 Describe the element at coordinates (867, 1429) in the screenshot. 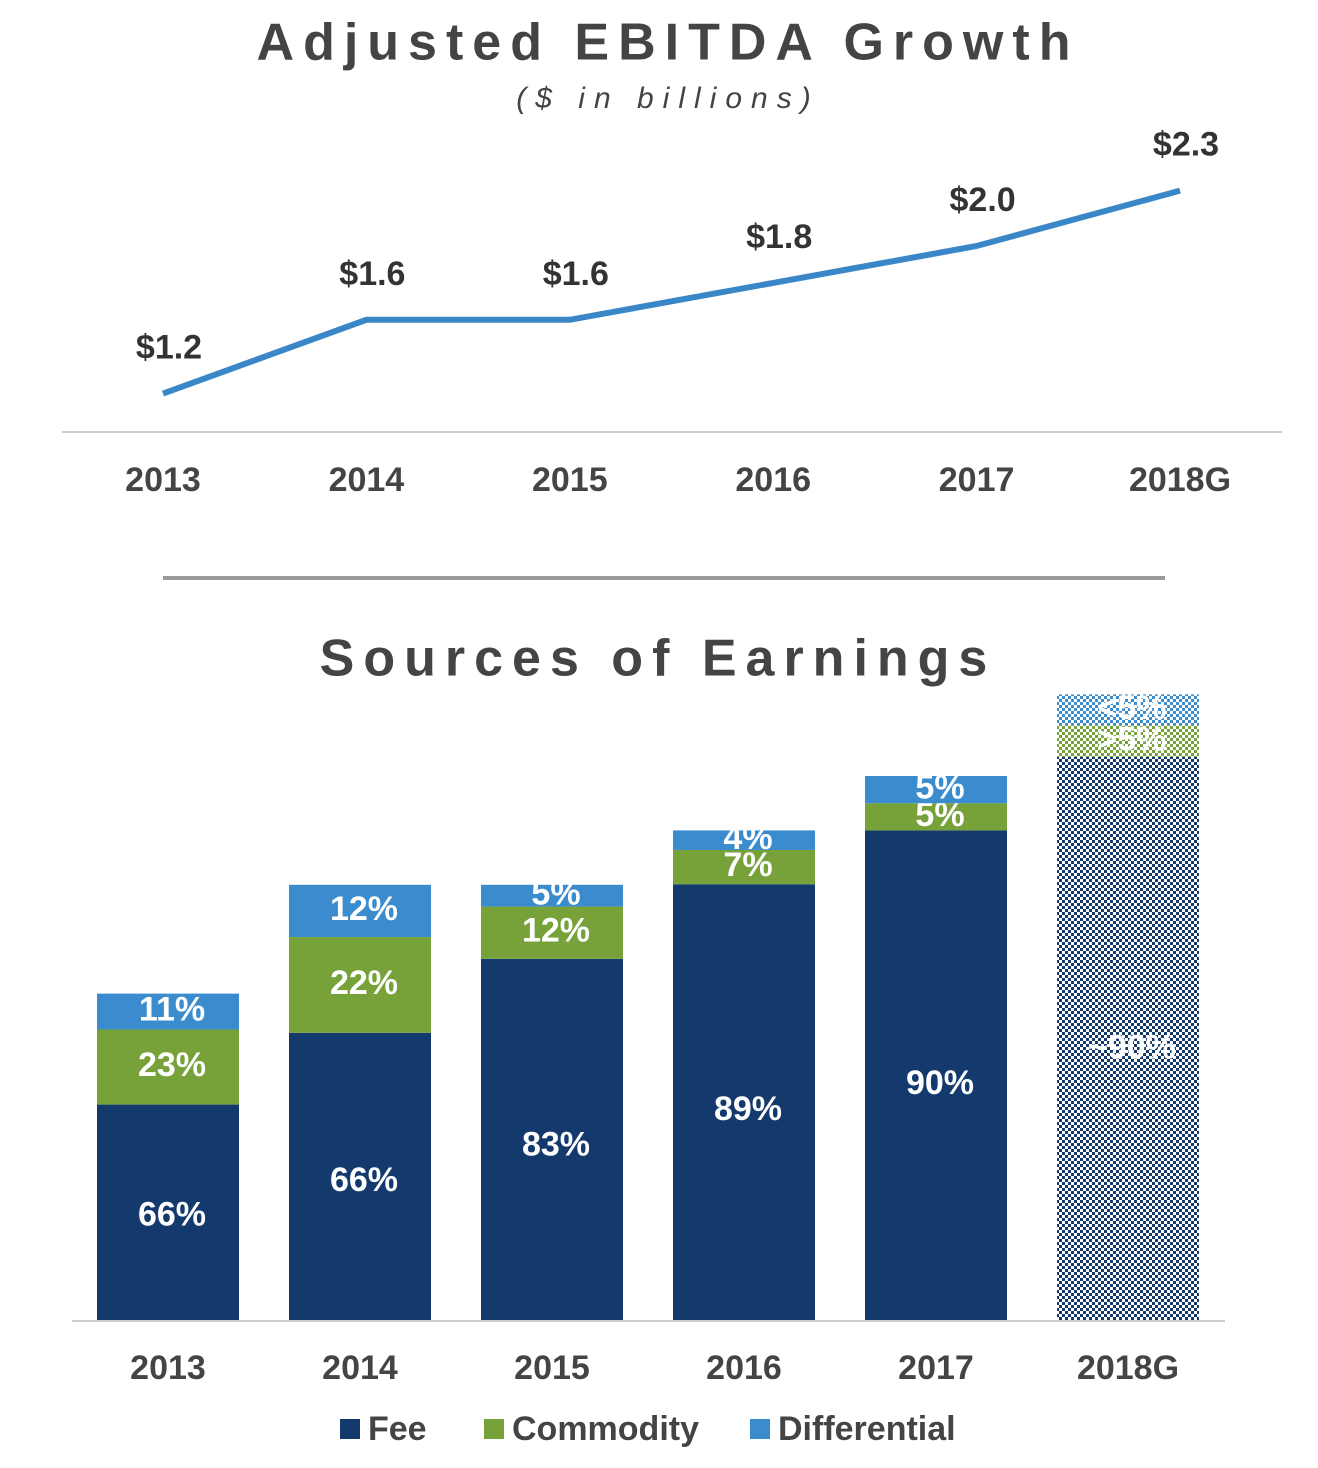

I see `legend-label: Differential` at that location.